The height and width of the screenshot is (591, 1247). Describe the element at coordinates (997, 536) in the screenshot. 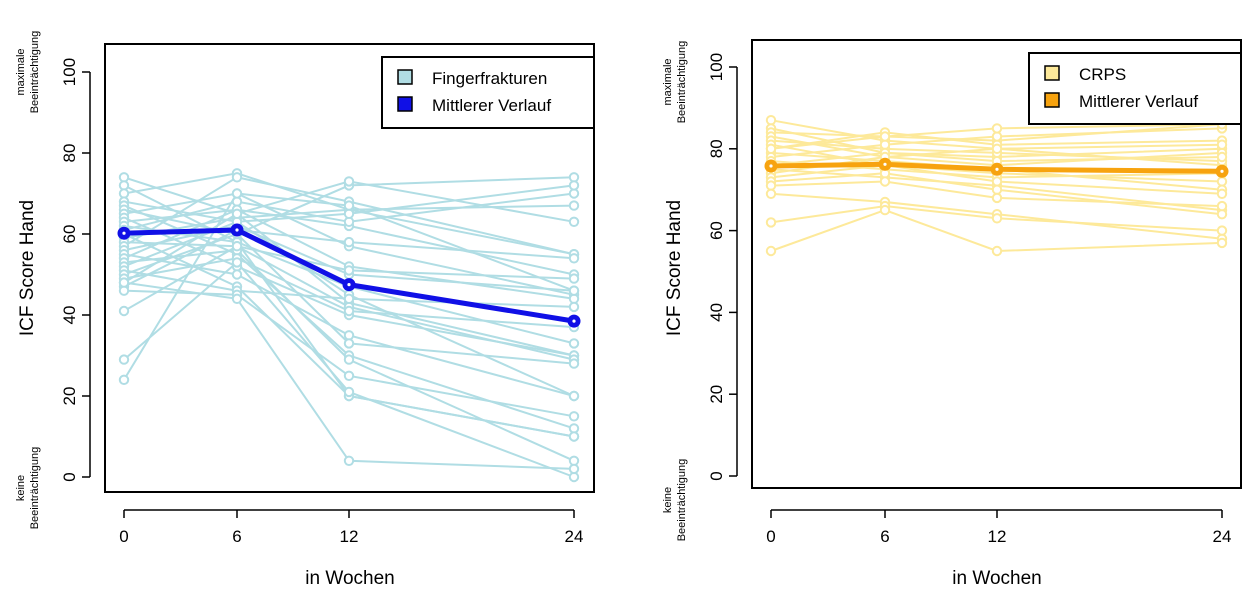

I see `x-tick-label: 12` at that location.